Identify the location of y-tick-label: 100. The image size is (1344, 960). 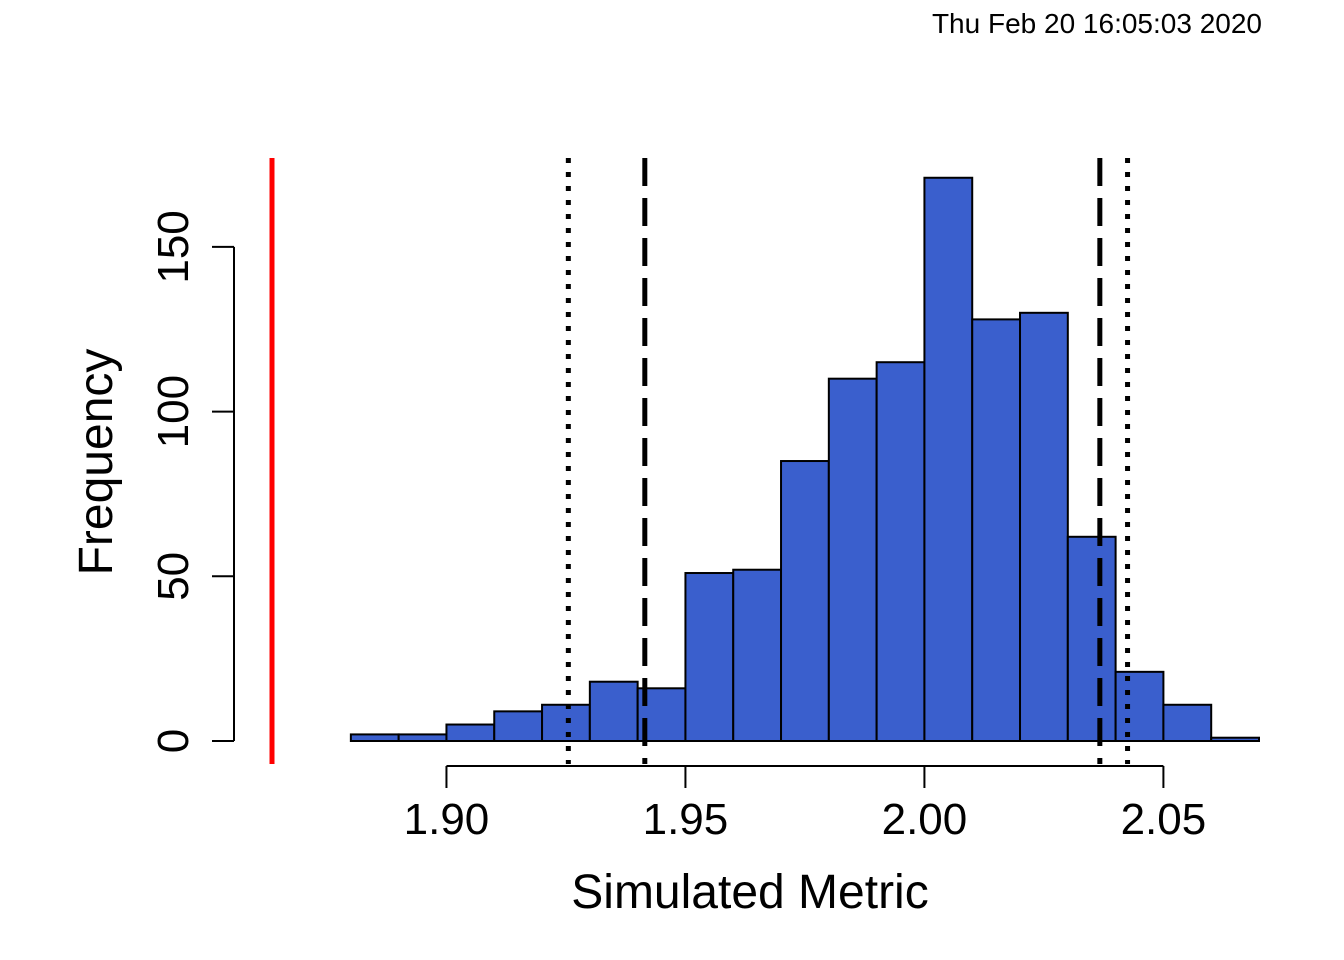
(173, 411).